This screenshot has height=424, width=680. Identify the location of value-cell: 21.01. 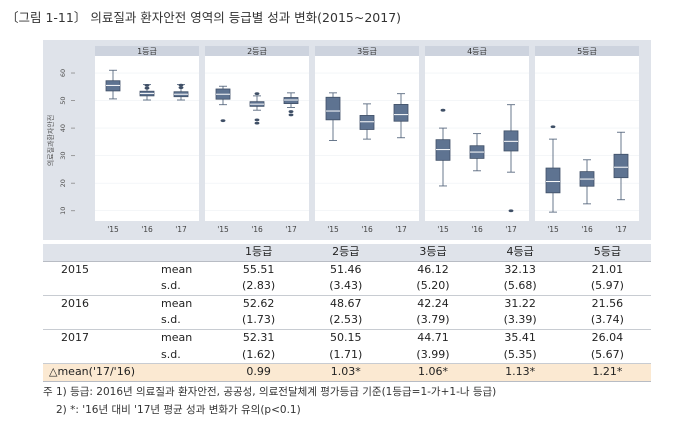
(607, 269).